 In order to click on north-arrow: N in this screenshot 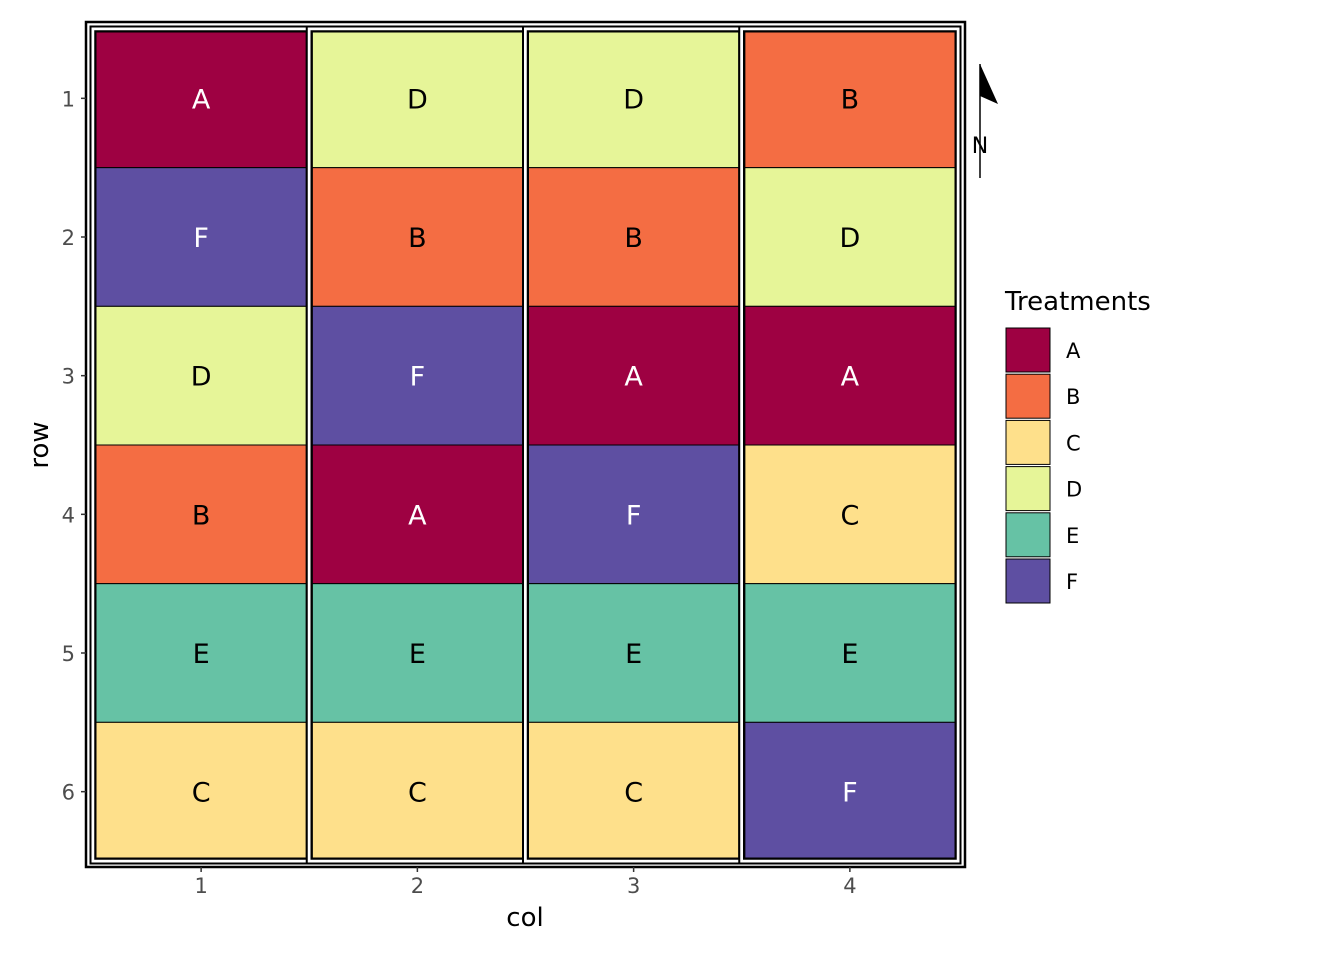, I will do `click(985, 121)`.